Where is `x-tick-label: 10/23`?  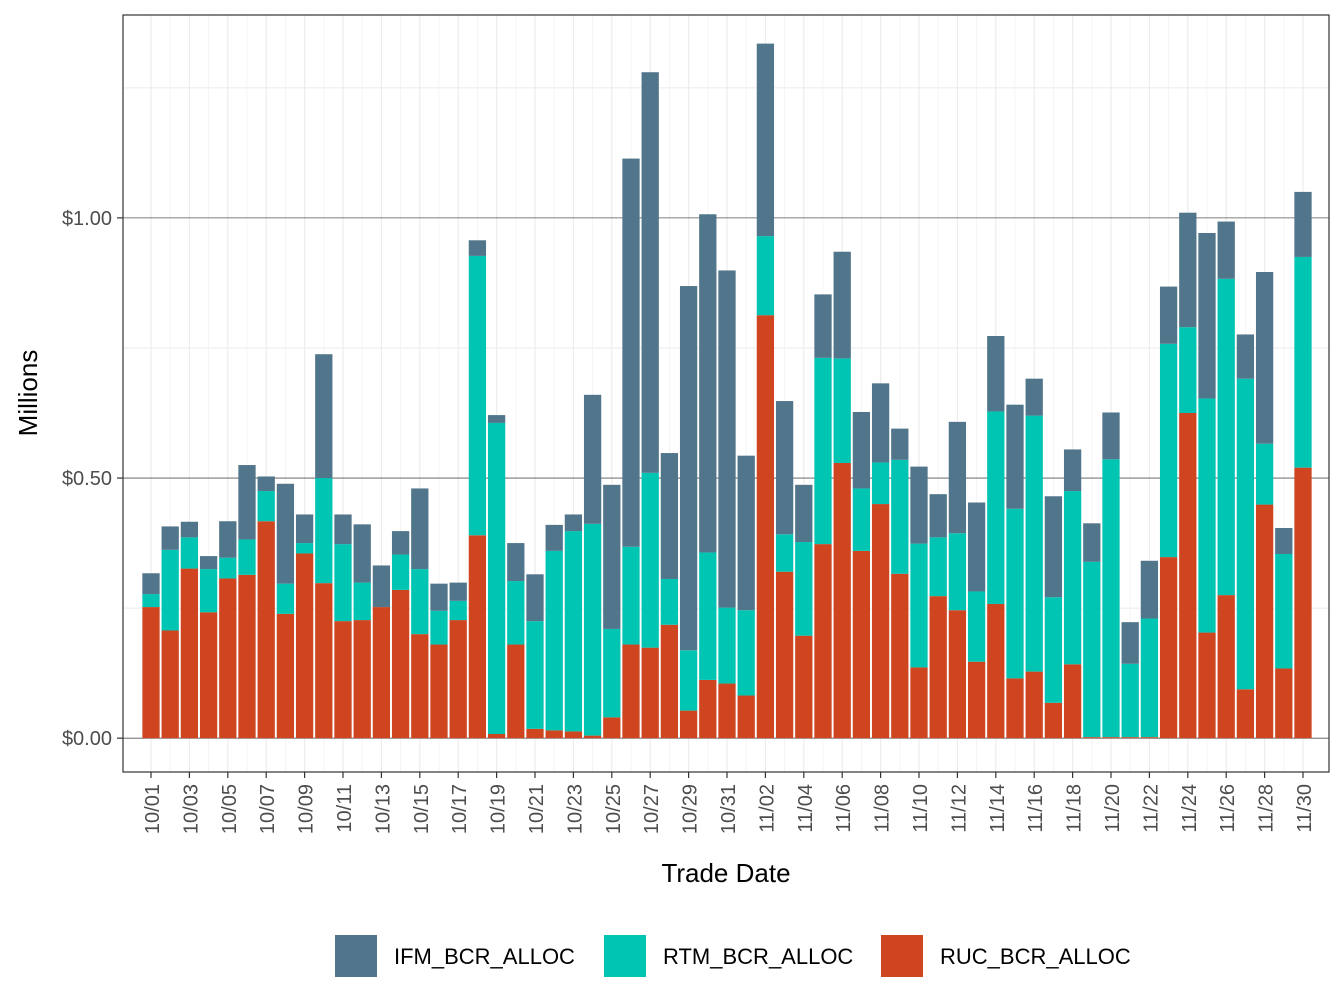
x-tick-label: 10/23 is located at coordinates (575, 809).